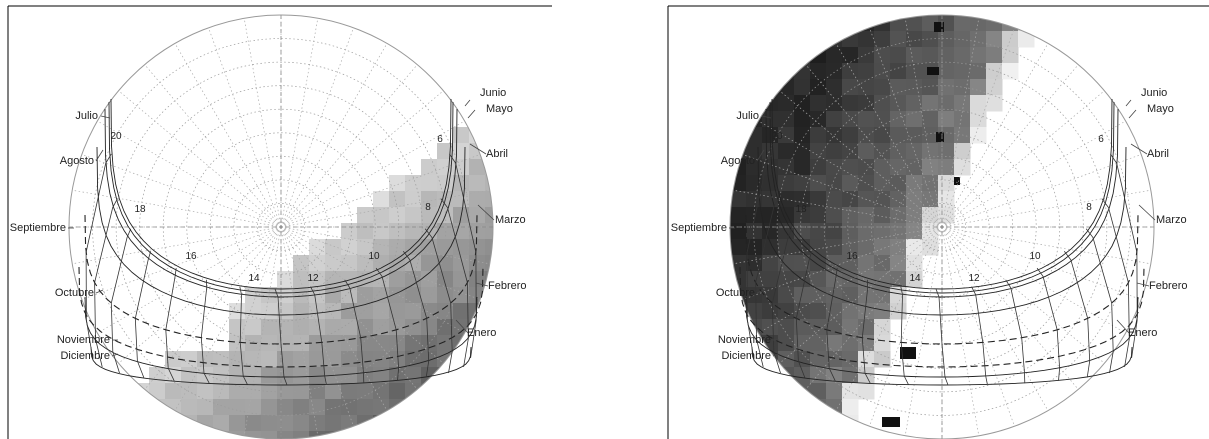 The height and width of the screenshot is (439, 1209). I want to click on hour-label: 14, so click(254, 278).